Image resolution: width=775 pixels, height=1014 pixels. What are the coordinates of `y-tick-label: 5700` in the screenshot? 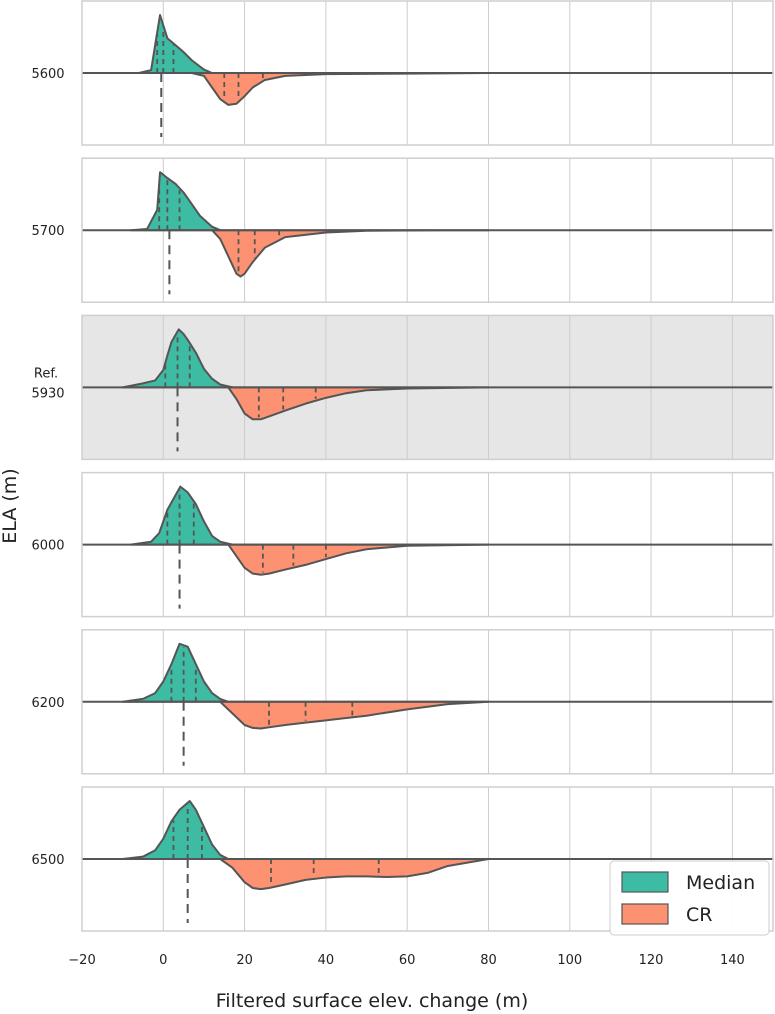 It's located at (47, 231).